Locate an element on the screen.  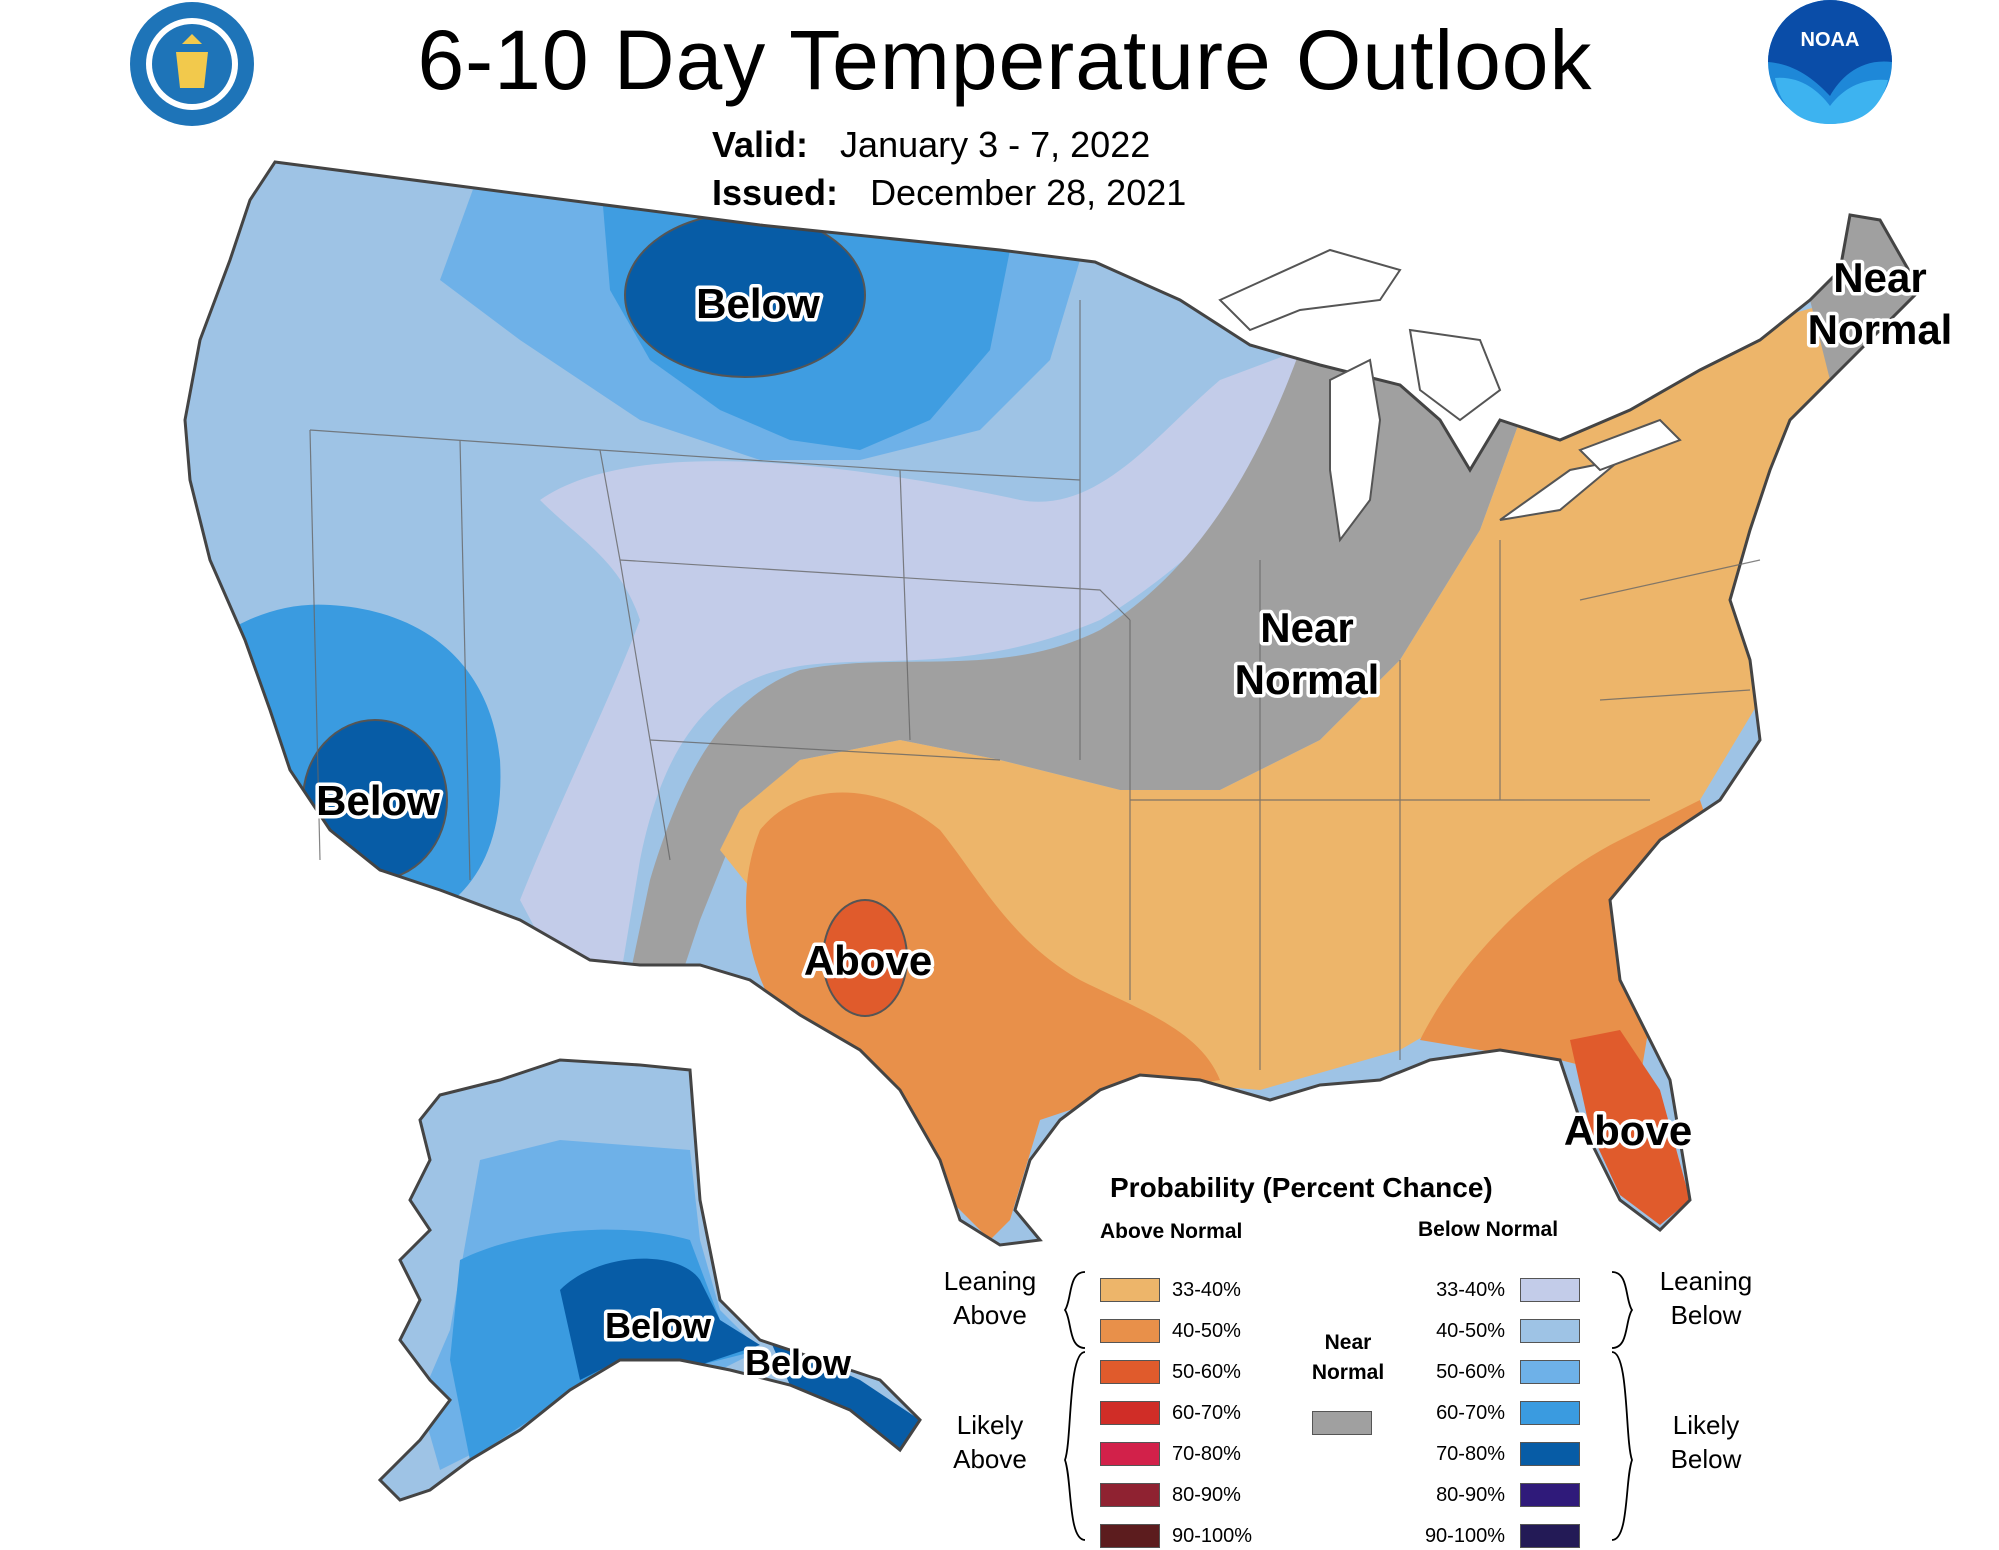
label-texas-above: Above is located at coordinates (868, 960).